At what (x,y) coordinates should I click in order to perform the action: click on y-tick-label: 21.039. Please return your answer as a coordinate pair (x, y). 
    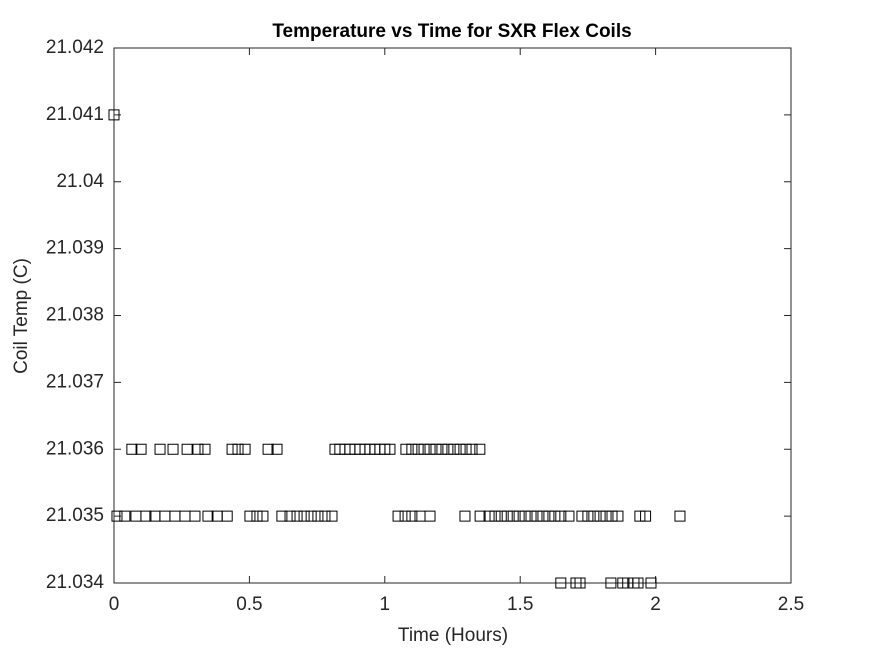
    Looking at the image, I should click on (75, 248).